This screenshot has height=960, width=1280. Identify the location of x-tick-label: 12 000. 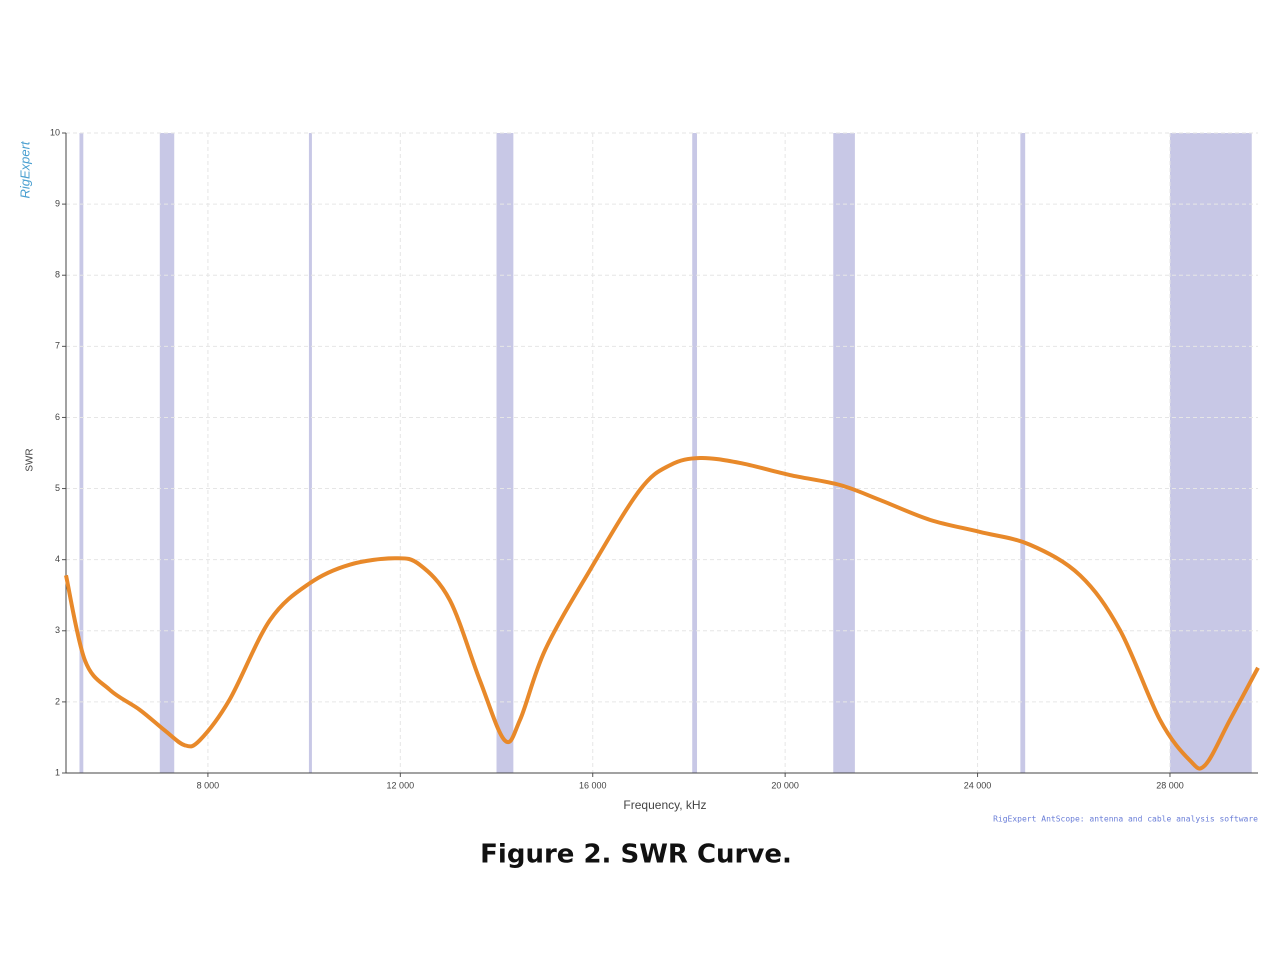
(401, 785).